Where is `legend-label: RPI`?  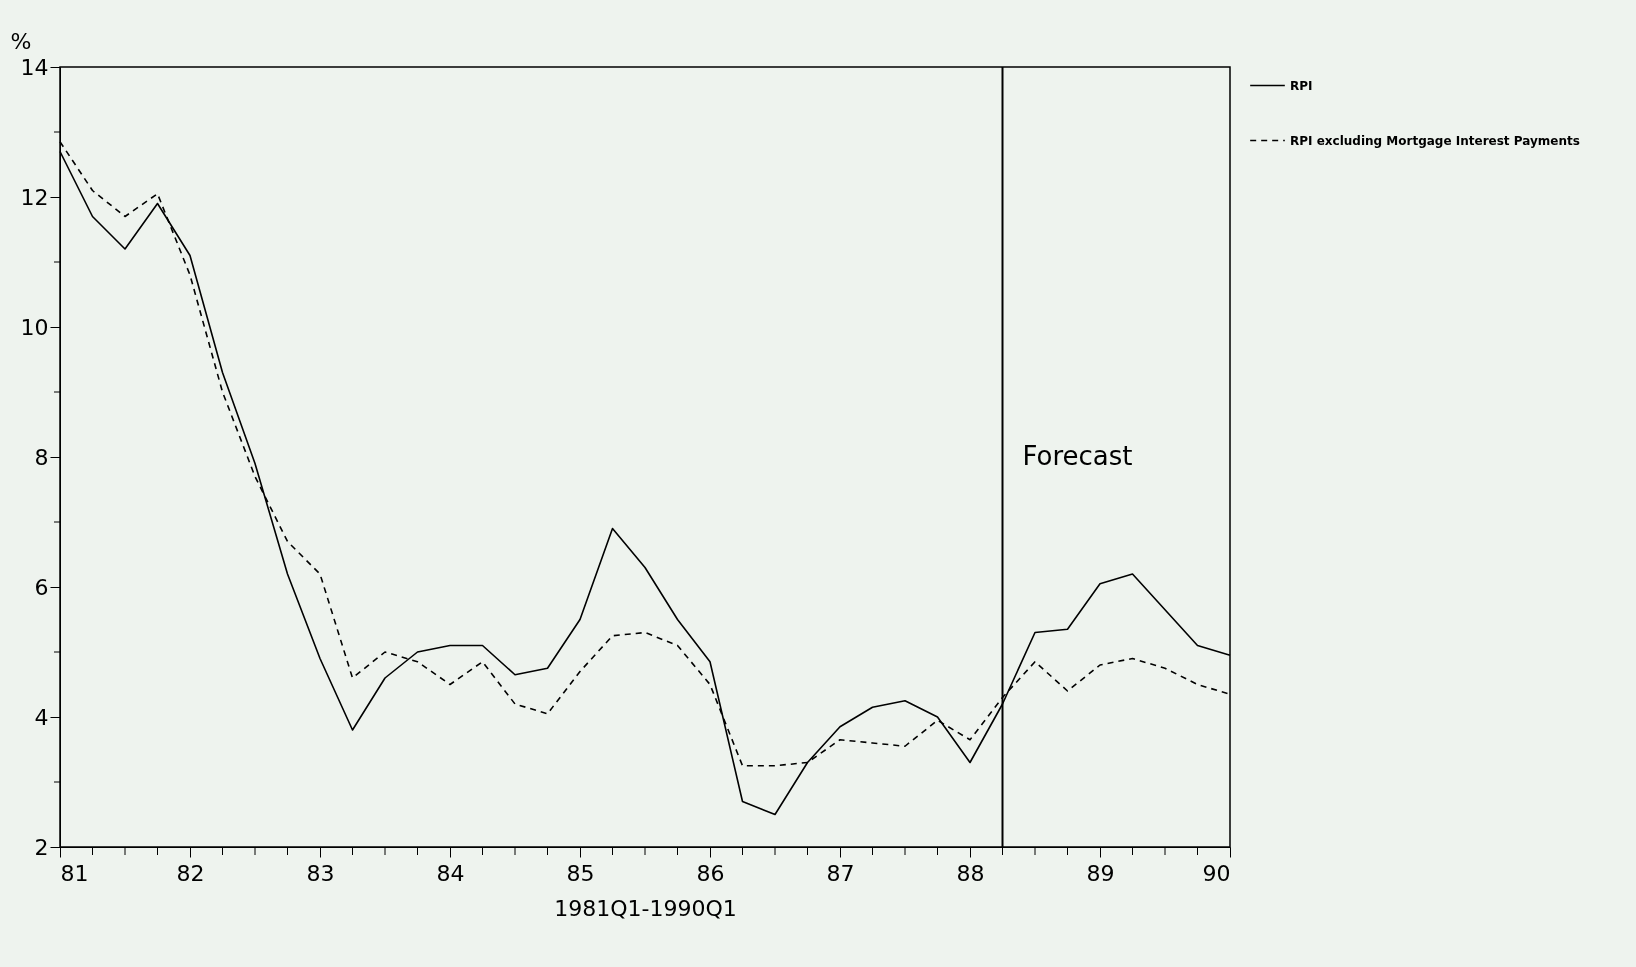
legend-label: RPI is located at coordinates (1301, 85).